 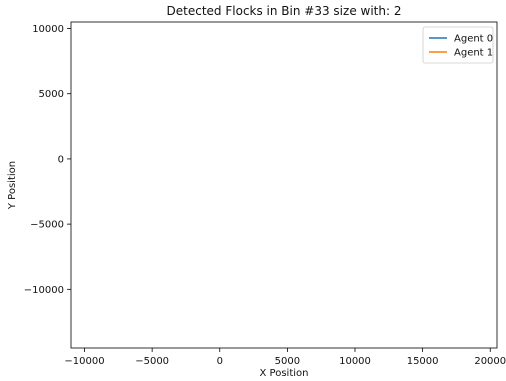 What do you see at coordinates (84, 361) in the screenshot?
I see `x-tick-label: −10000` at bounding box center [84, 361].